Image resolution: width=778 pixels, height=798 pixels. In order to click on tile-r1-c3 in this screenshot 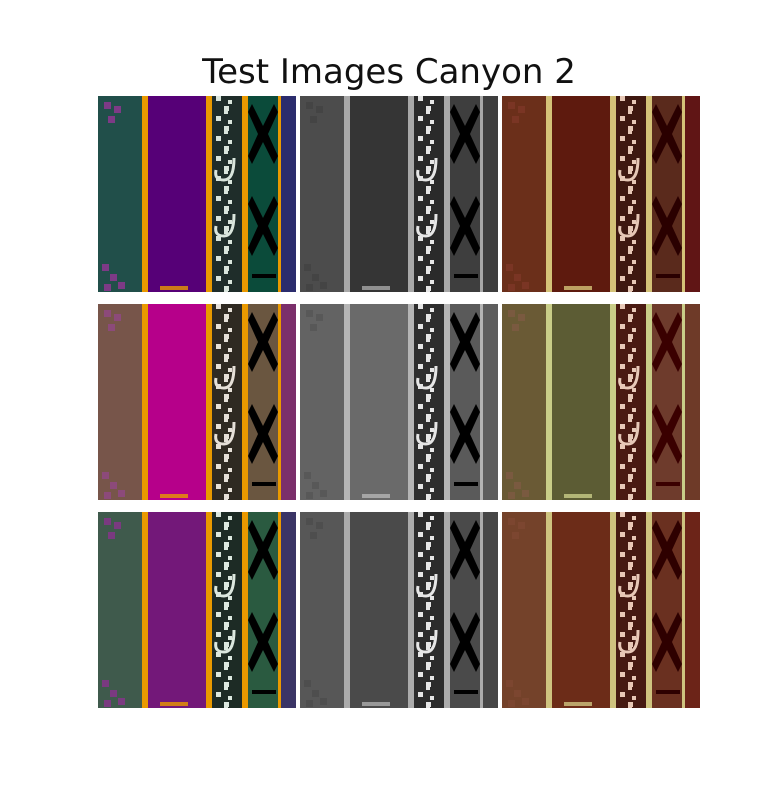, I will do `click(601, 194)`.